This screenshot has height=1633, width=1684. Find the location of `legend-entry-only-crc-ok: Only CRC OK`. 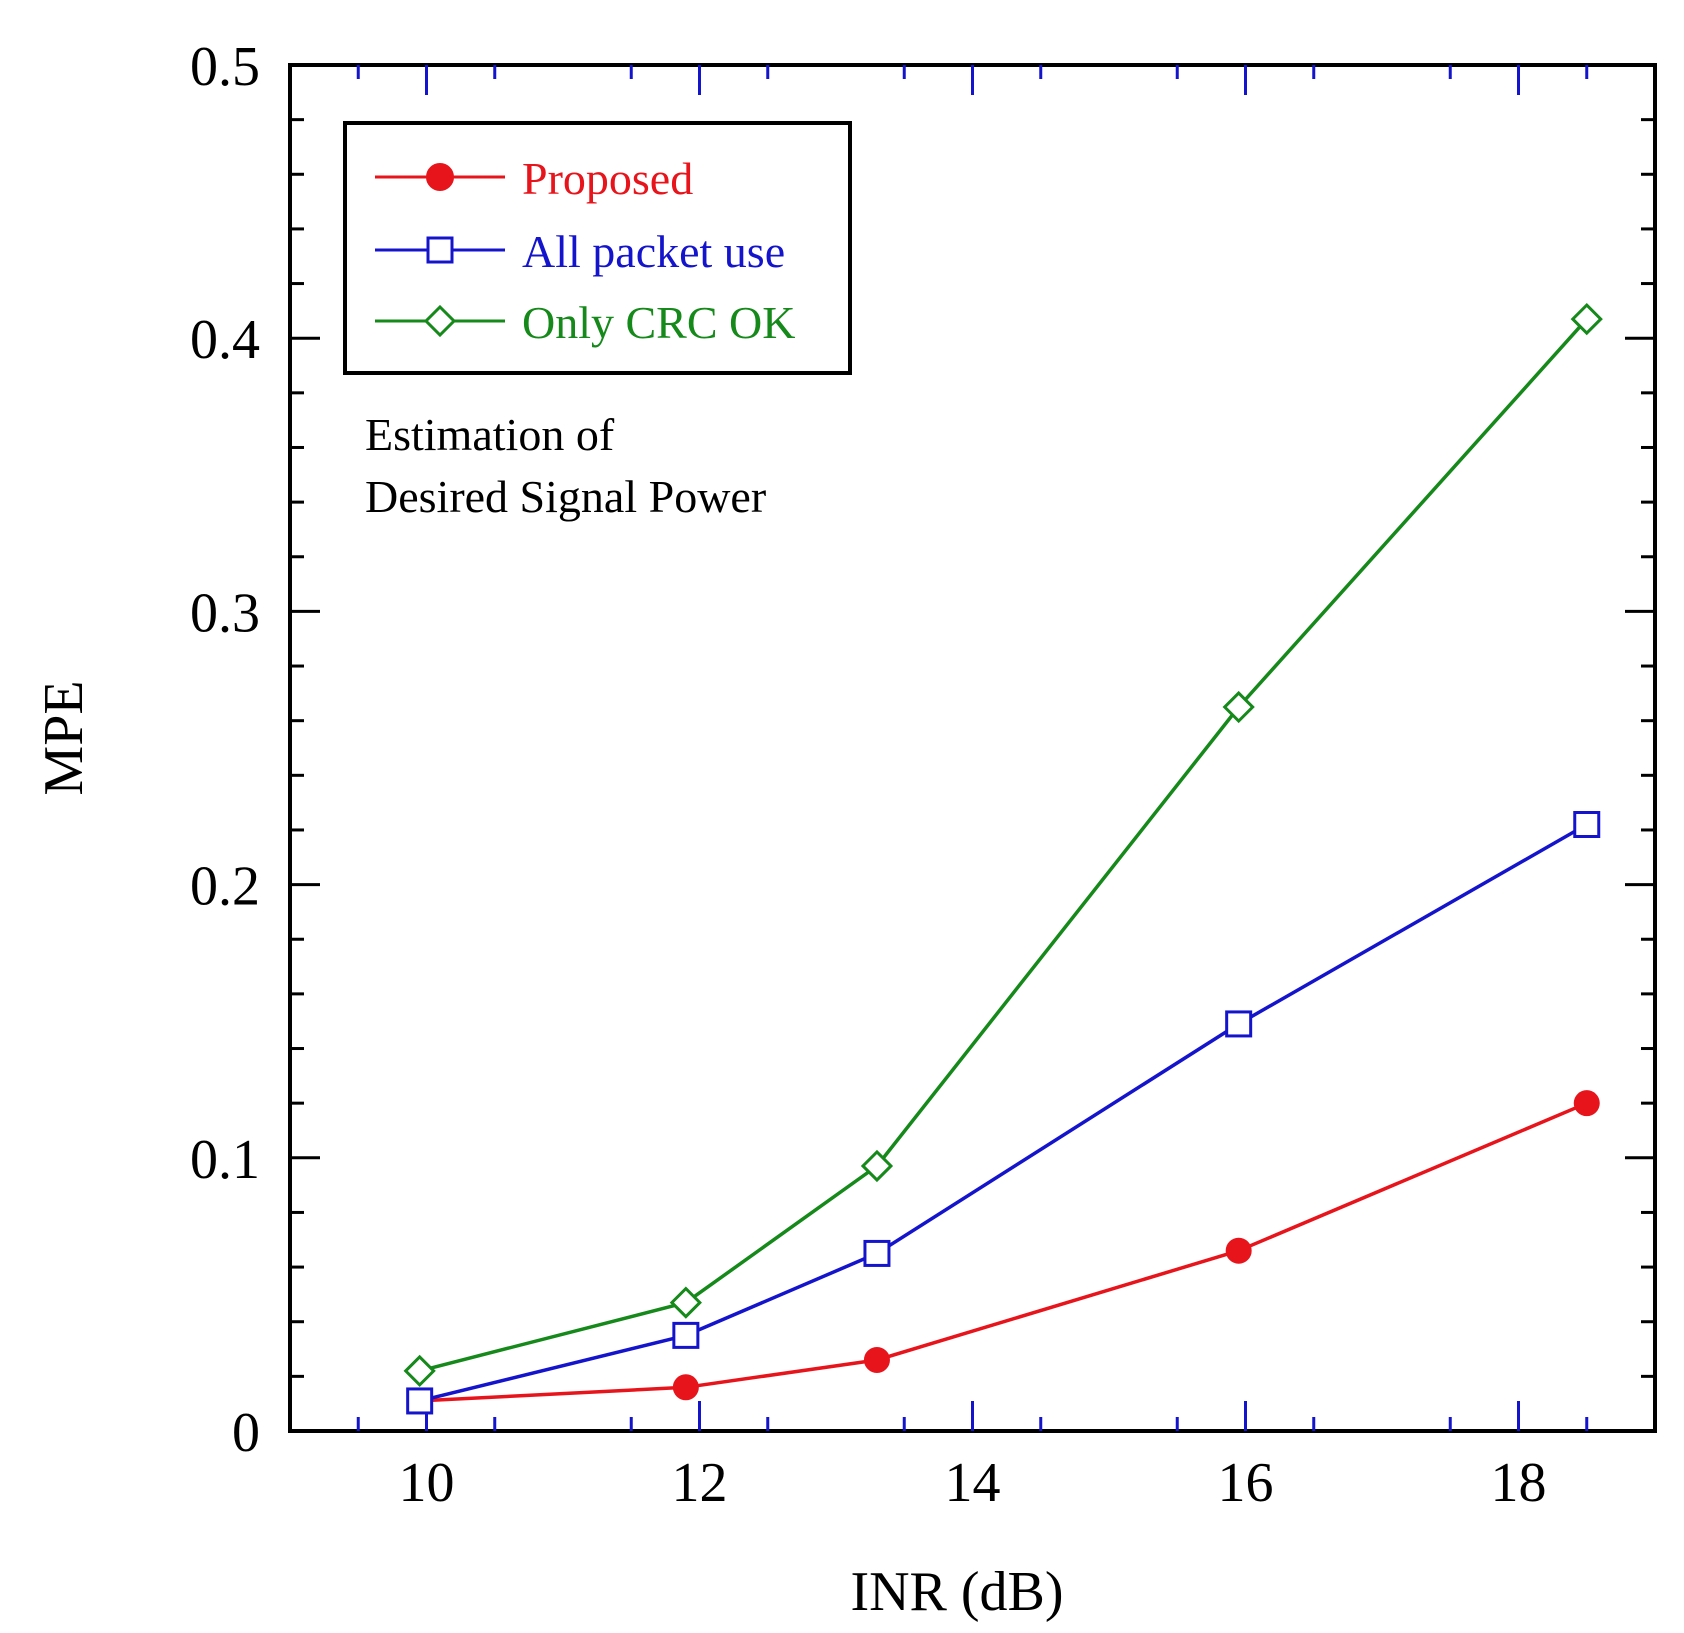

legend-entry-only-crc-ok: Only CRC OK is located at coordinates (585, 322).